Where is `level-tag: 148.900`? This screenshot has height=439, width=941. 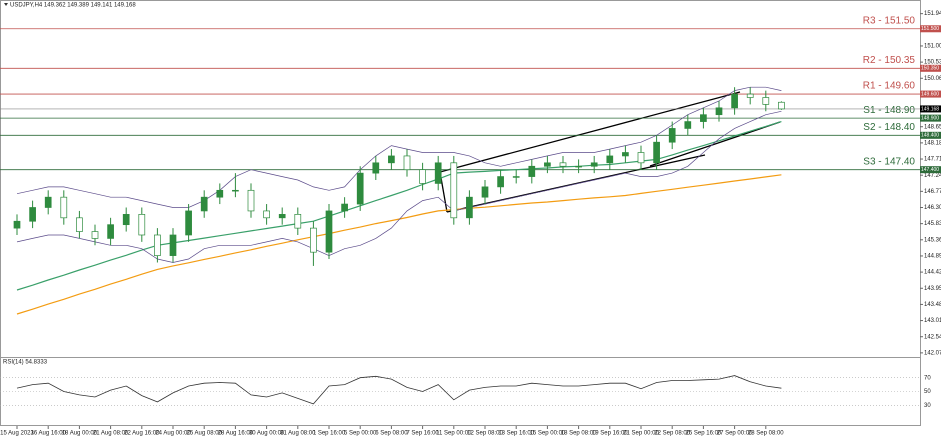
level-tag: 148.900 is located at coordinates (930, 118).